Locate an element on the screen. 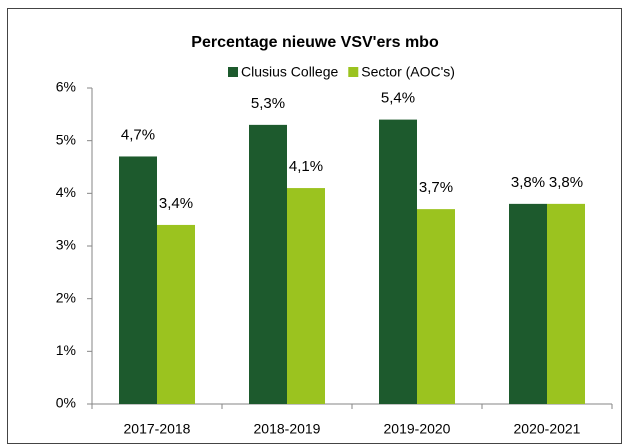 This screenshot has height=448, width=629. y-tick-label: 2% is located at coordinates (66, 297).